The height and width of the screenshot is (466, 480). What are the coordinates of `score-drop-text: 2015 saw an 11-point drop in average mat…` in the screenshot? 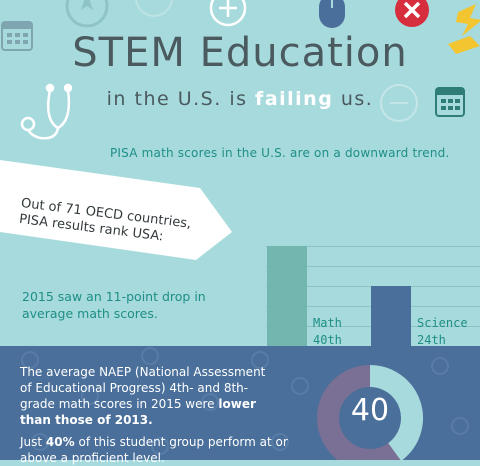 It's located at (114, 305).